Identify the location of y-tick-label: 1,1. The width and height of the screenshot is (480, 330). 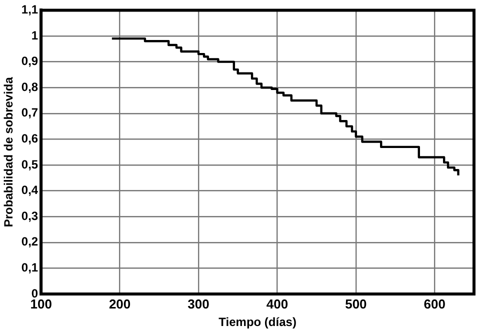
(29, 9).